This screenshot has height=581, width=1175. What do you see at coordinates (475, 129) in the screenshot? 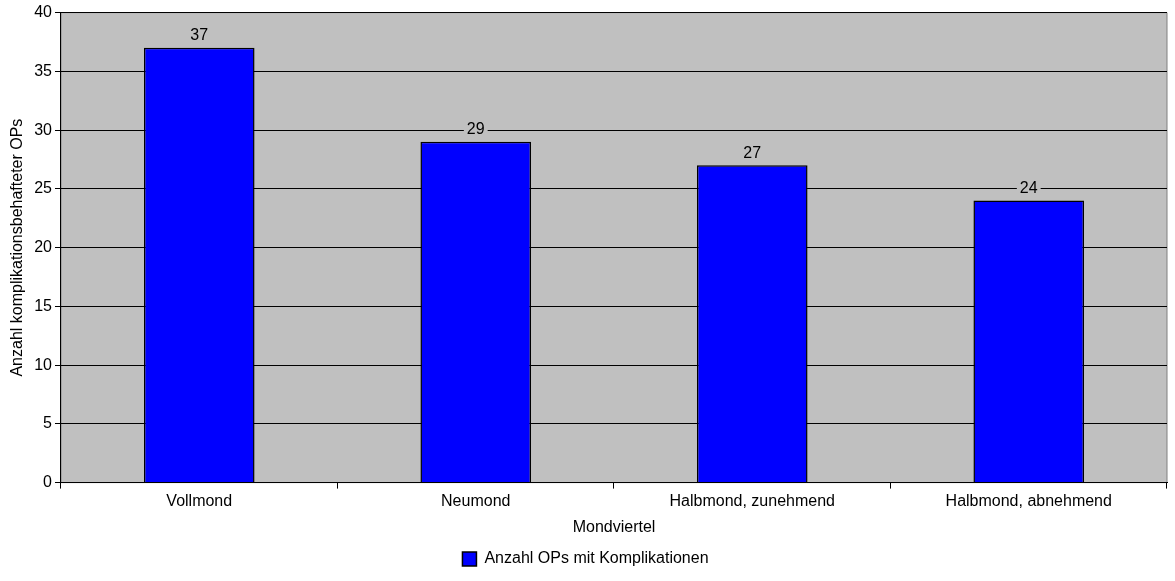
I see `data-label: 29` at bounding box center [475, 129].